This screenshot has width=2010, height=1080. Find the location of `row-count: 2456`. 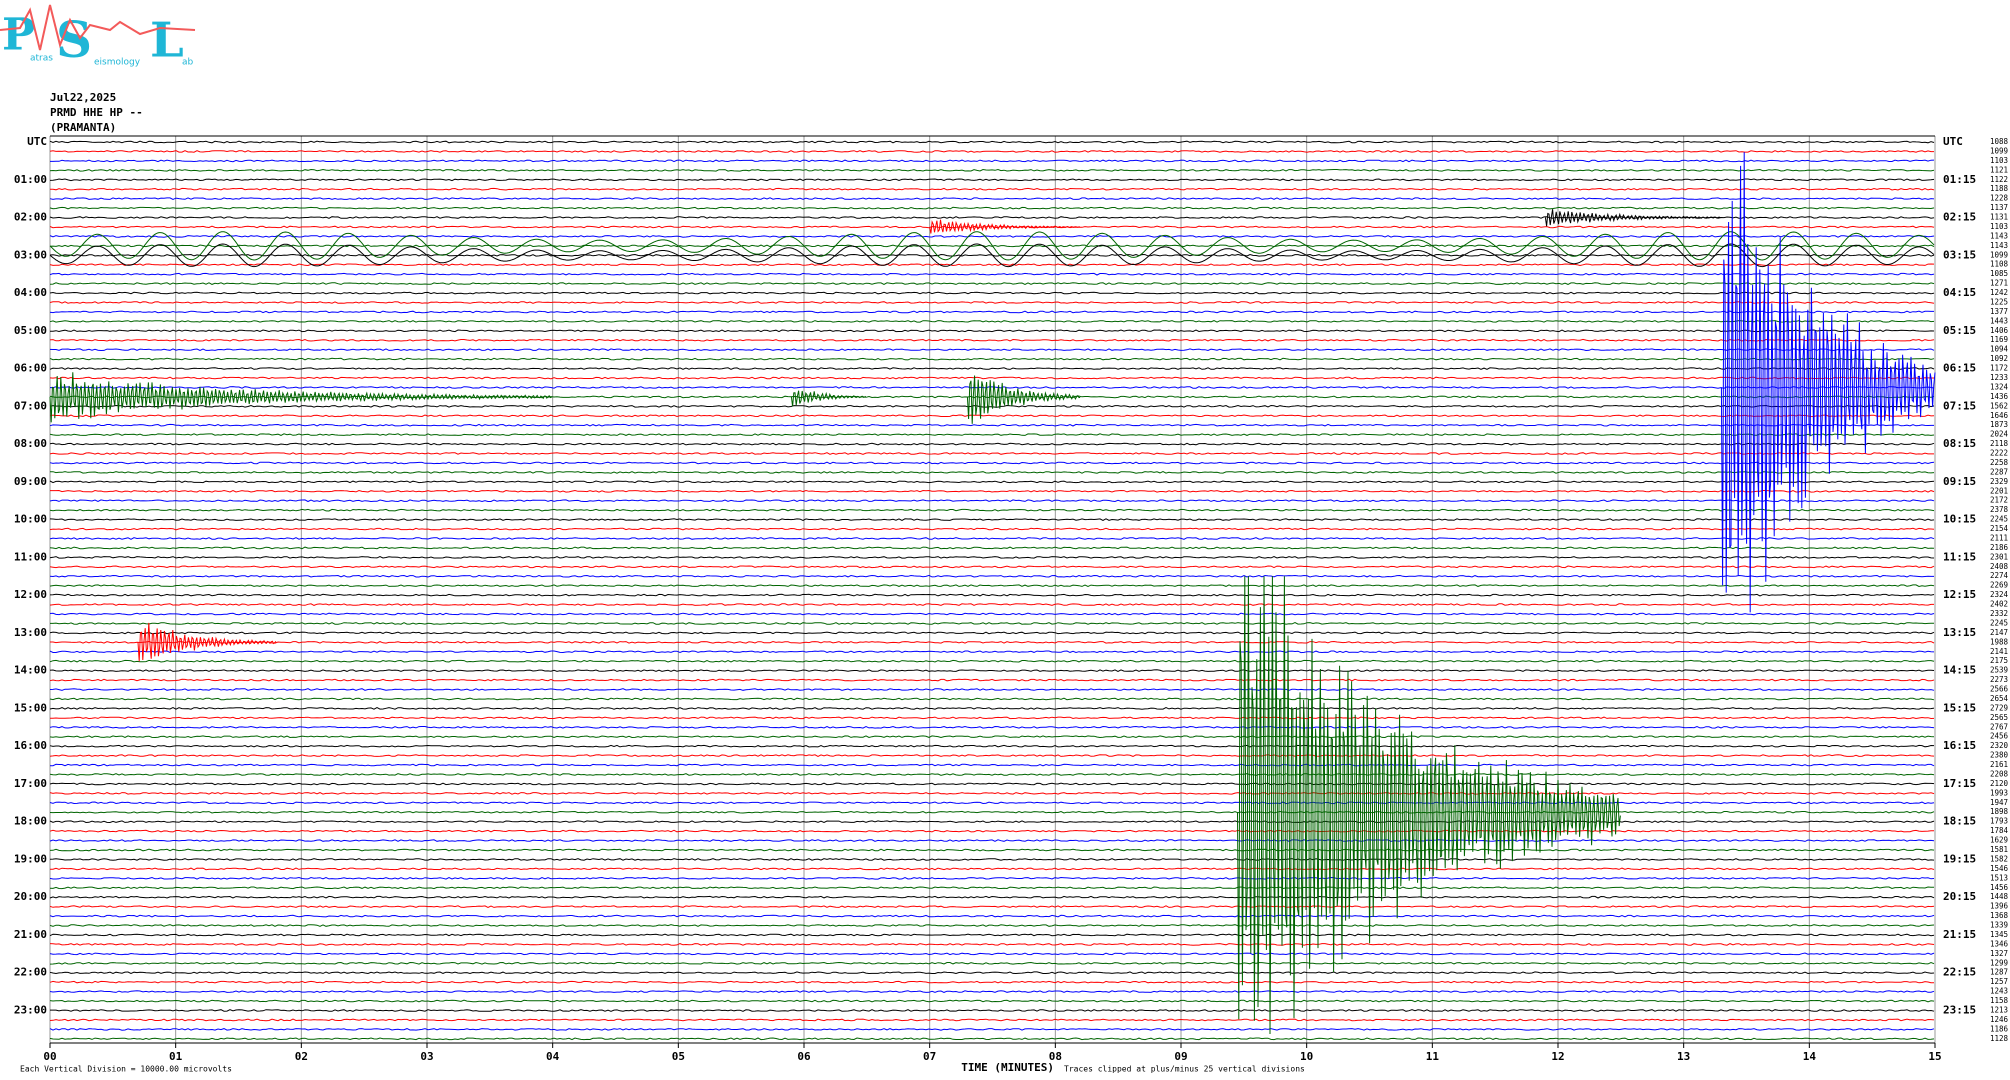

row-count: 2456 is located at coordinates (1999, 736).